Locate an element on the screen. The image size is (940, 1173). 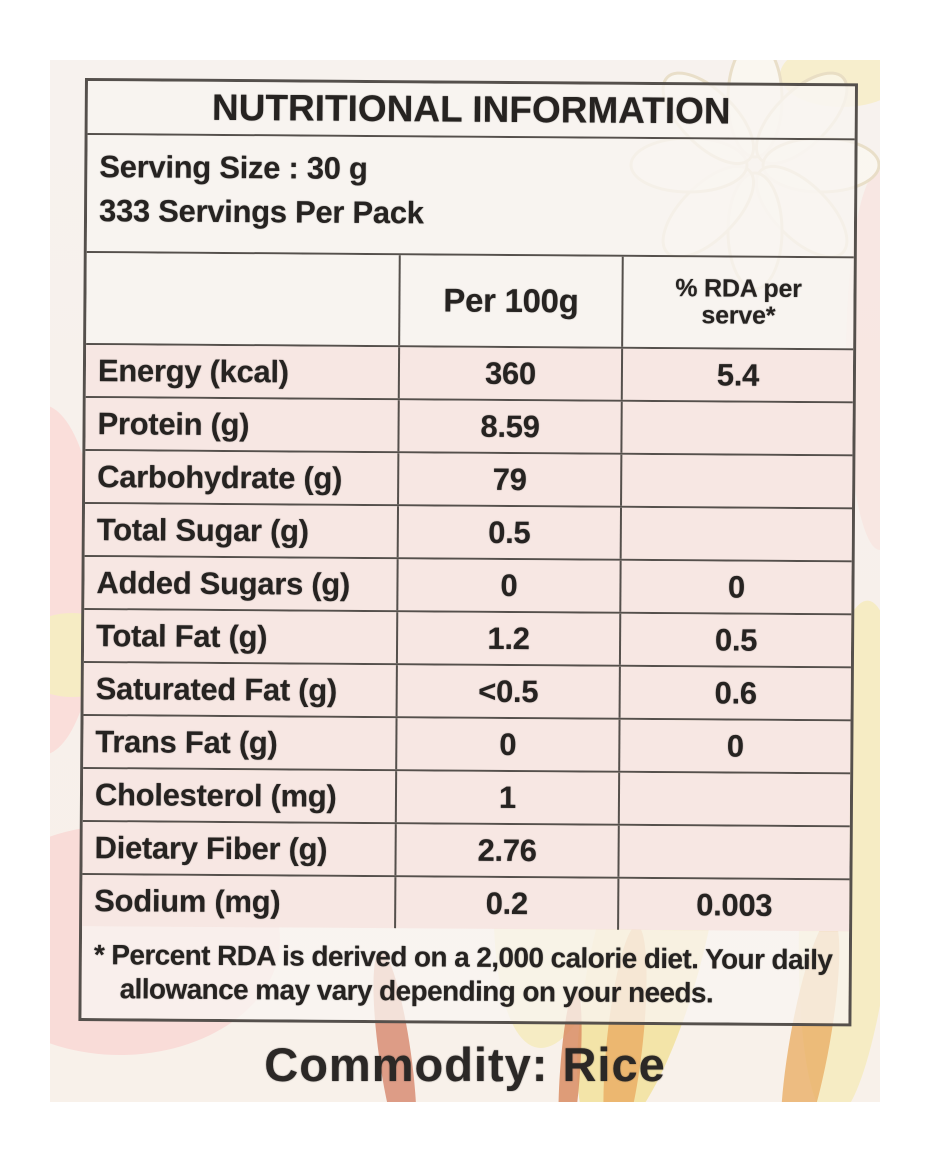
per-100g-column-header: Per 100g is located at coordinates (510, 301).